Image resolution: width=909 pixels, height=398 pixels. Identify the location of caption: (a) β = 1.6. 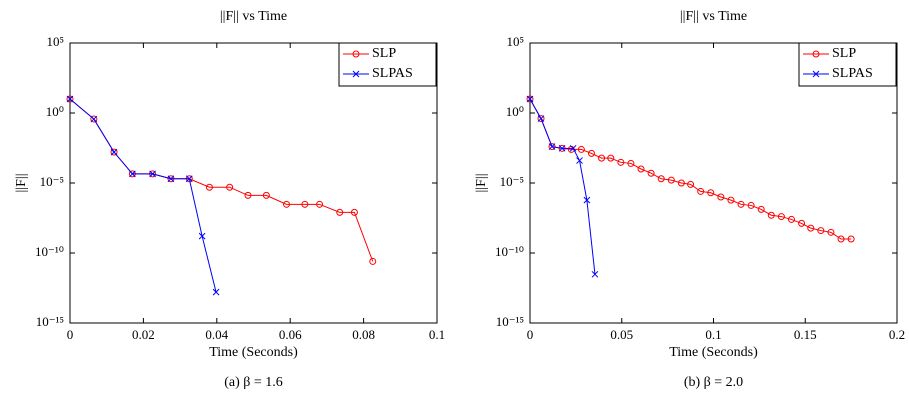
(253, 382).